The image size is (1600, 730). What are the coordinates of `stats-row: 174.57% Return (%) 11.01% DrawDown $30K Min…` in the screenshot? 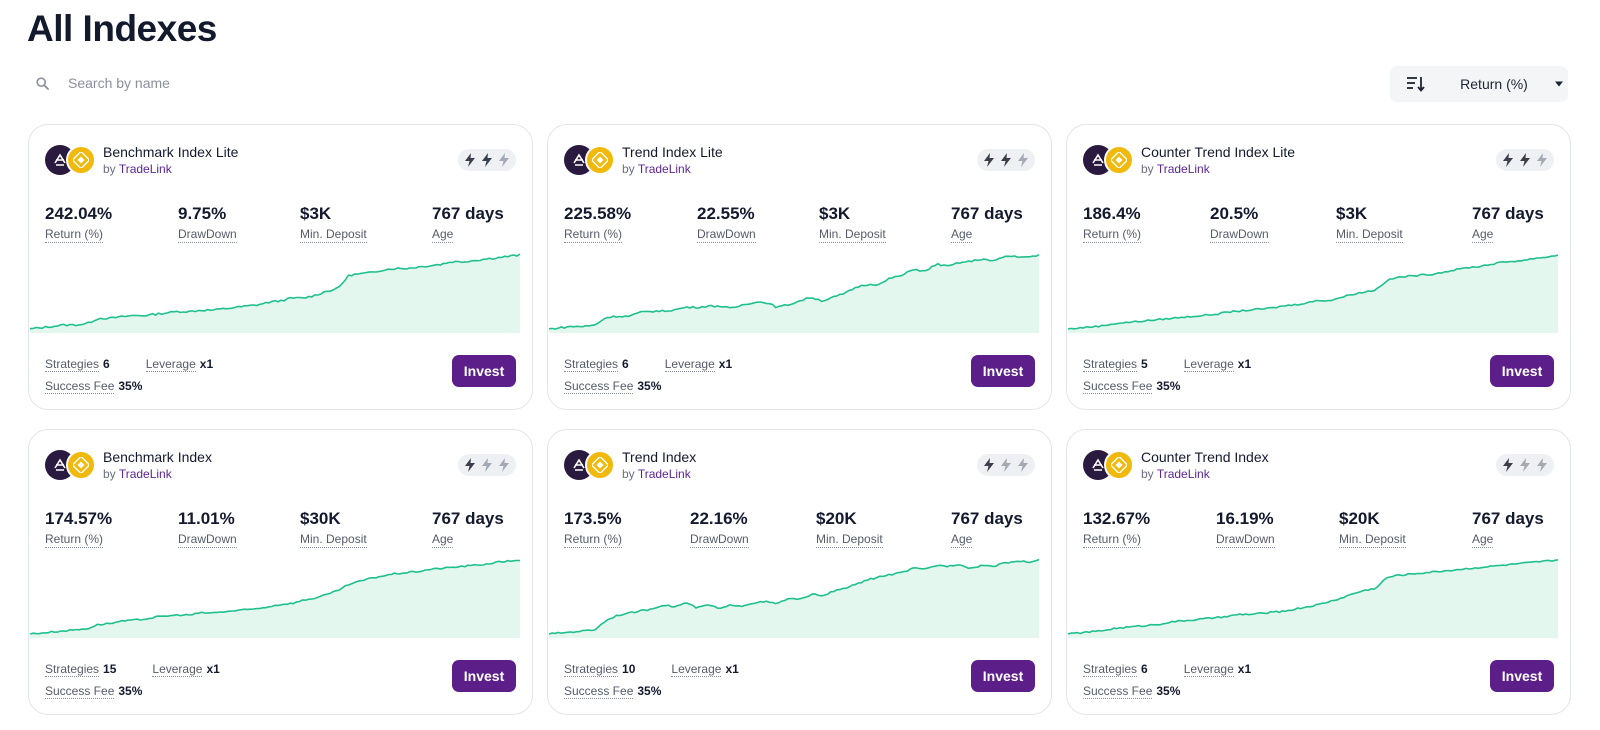 It's located at (280, 528).